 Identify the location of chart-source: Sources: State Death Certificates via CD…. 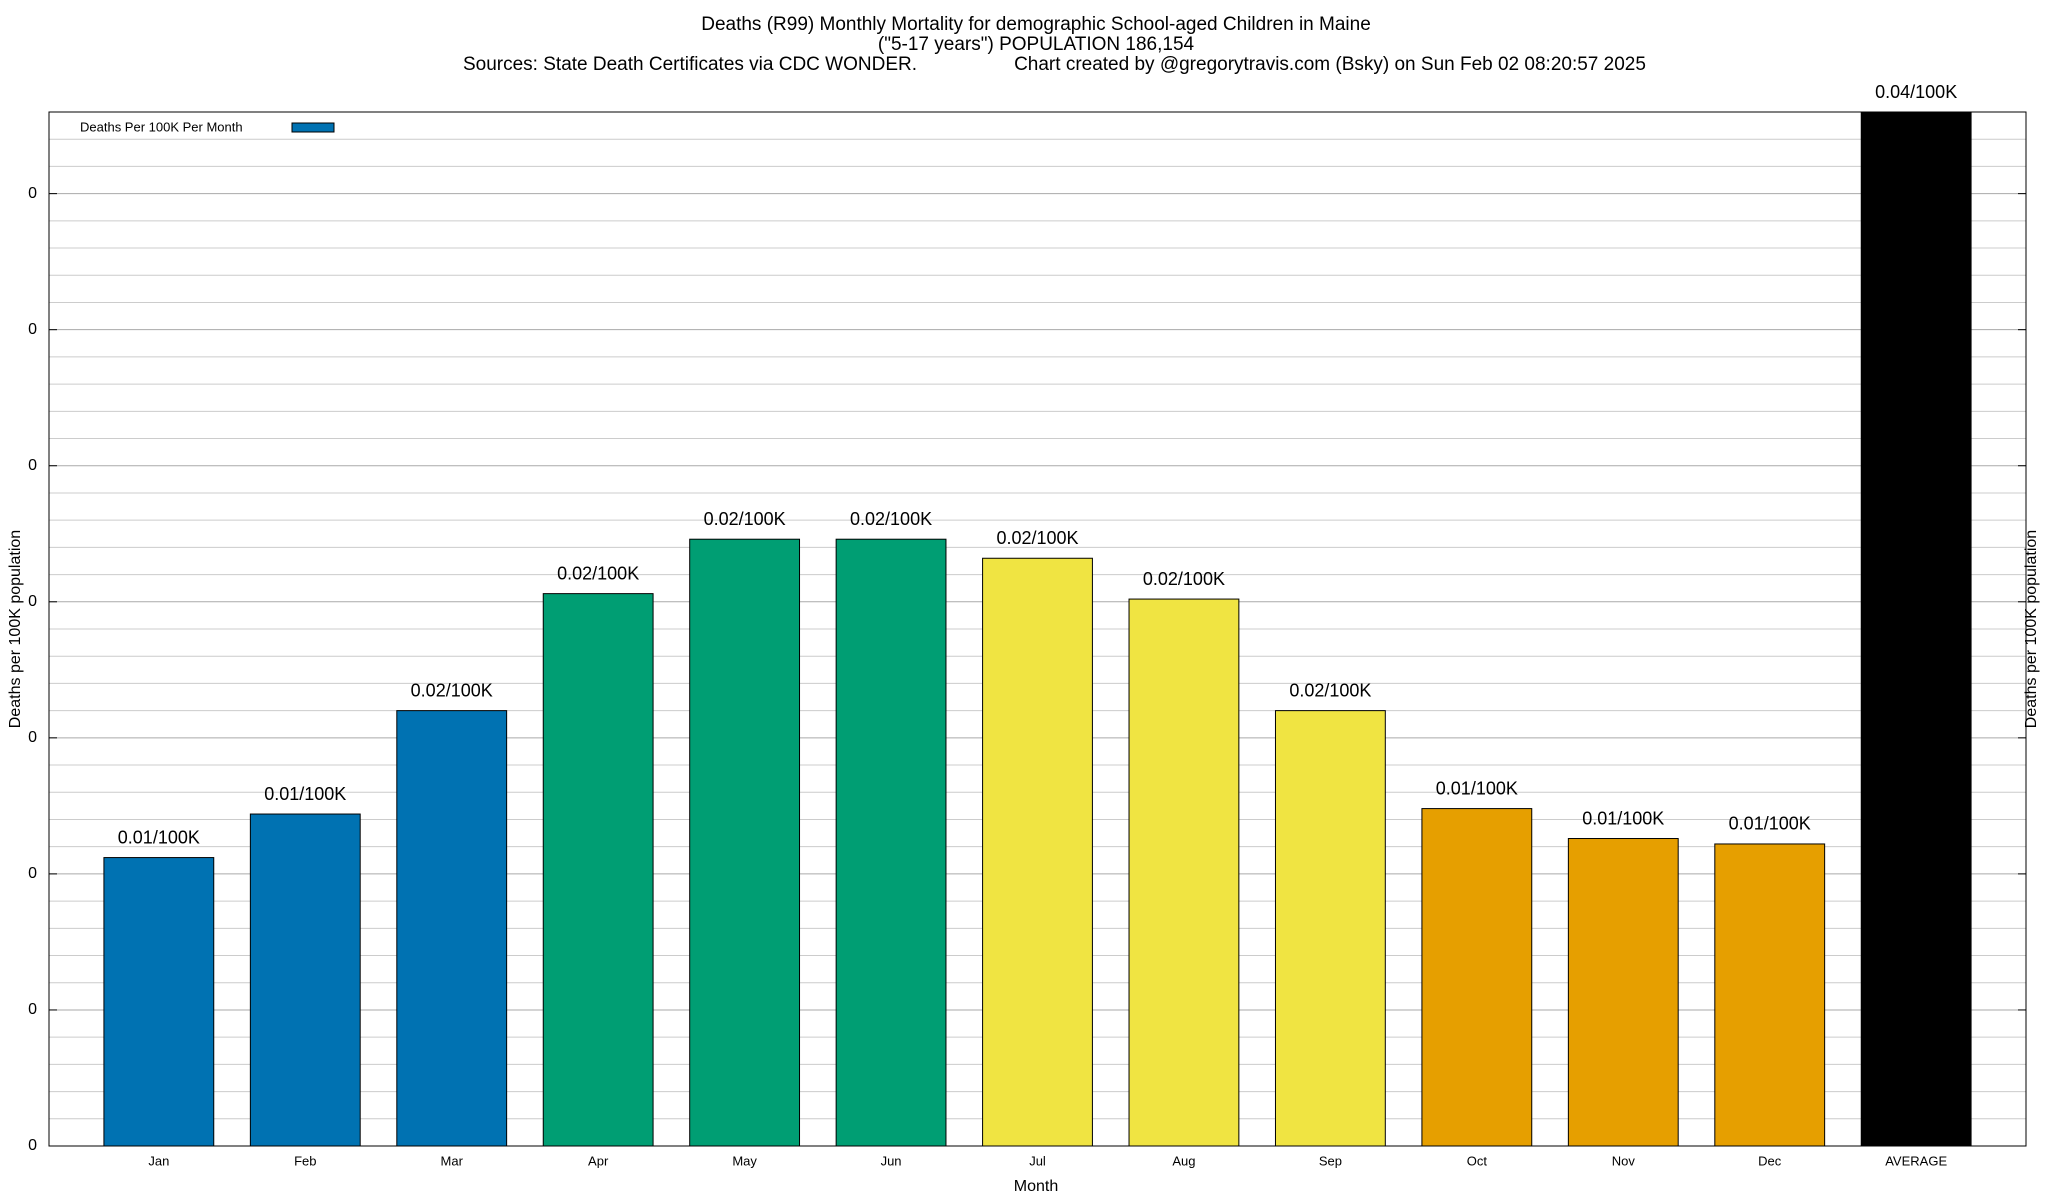
(690, 64).